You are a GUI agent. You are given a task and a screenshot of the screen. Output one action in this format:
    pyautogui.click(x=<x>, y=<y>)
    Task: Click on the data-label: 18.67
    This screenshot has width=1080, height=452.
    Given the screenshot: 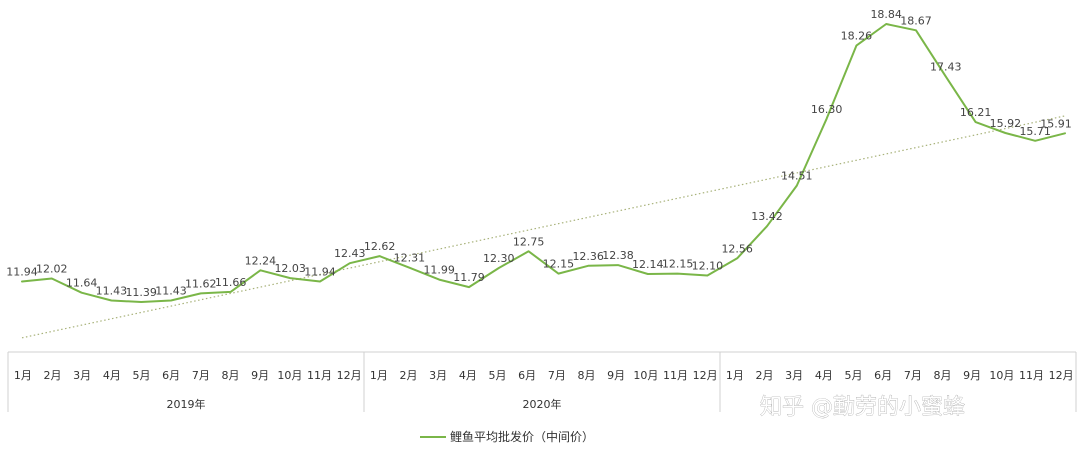 What is the action you would take?
    pyautogui.click(x=916, y=20)
    